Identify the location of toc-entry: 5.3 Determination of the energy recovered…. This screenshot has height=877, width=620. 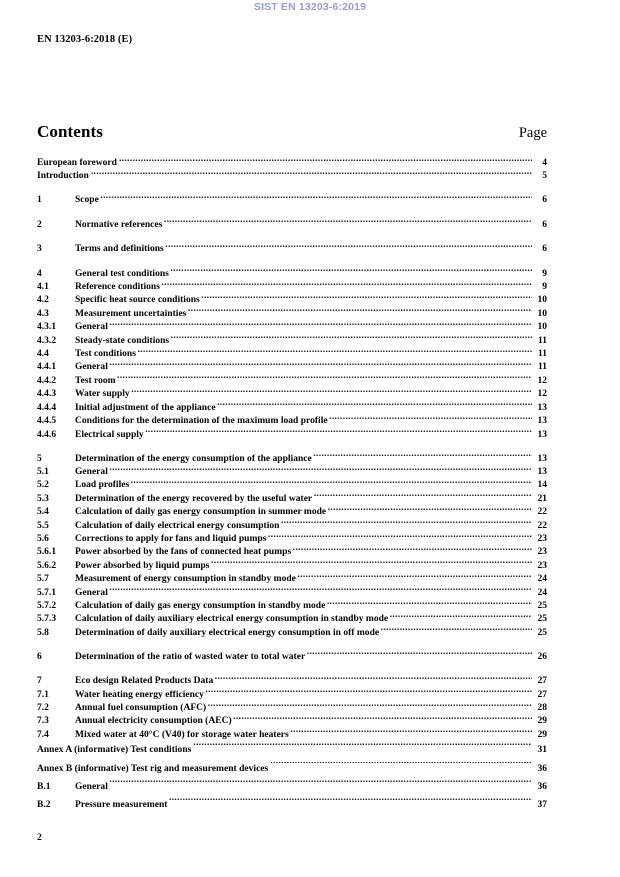
(292, 498).